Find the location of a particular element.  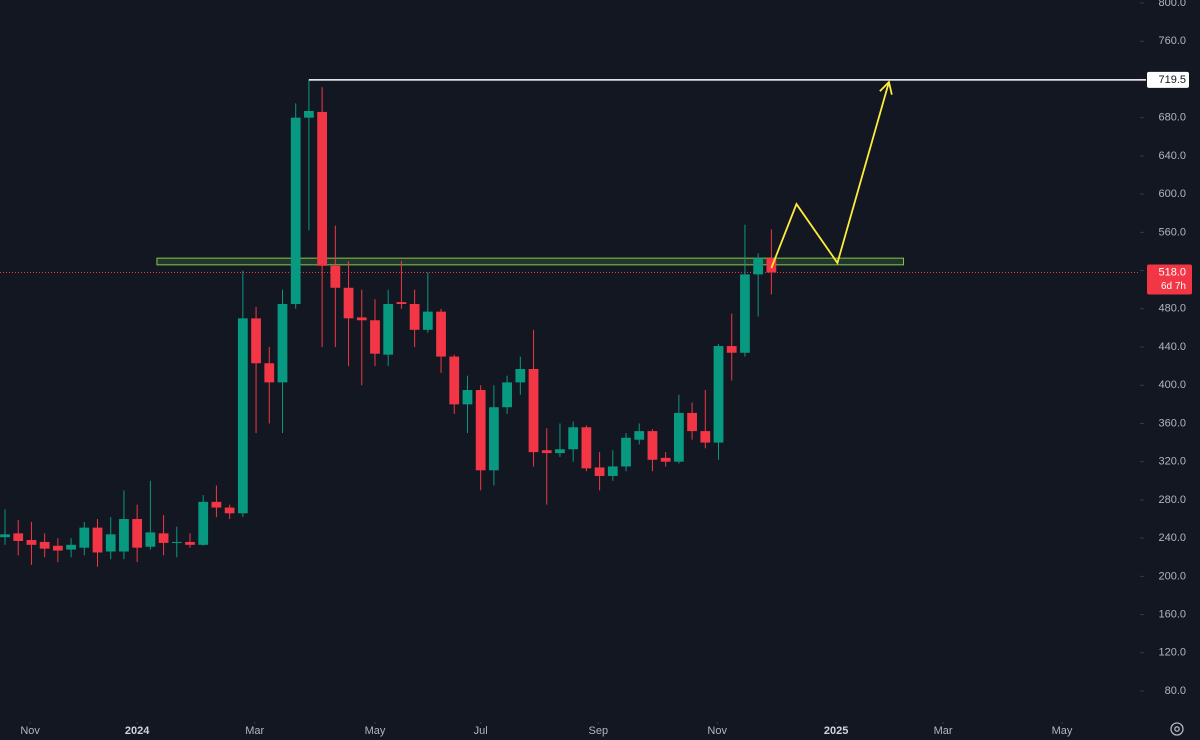

y-tick-label: 120.0 is located at coordinates (1172, 653).